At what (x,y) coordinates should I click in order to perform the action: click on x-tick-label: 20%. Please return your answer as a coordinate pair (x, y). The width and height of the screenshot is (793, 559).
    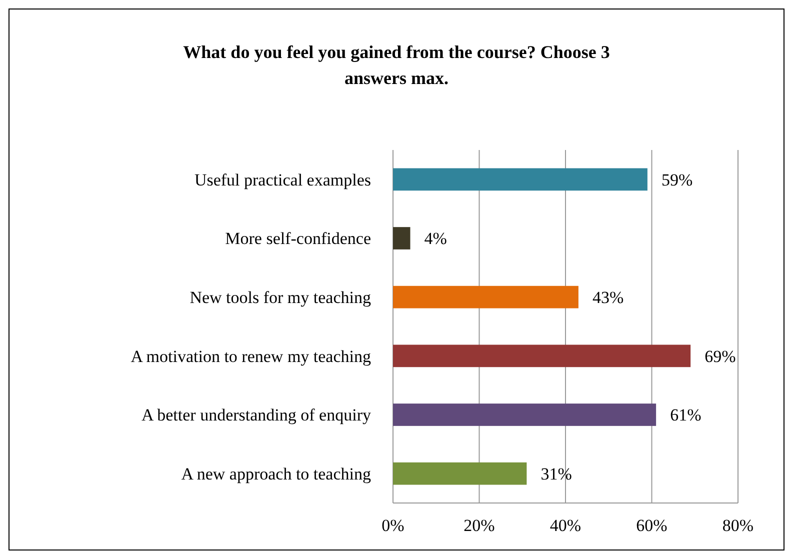
    Looking at the image, I should click on (479, 525).